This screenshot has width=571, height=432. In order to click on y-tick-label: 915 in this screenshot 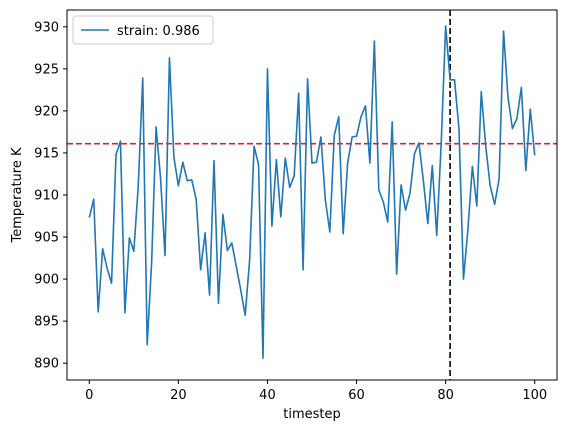, I will do `click(46, 153)`.